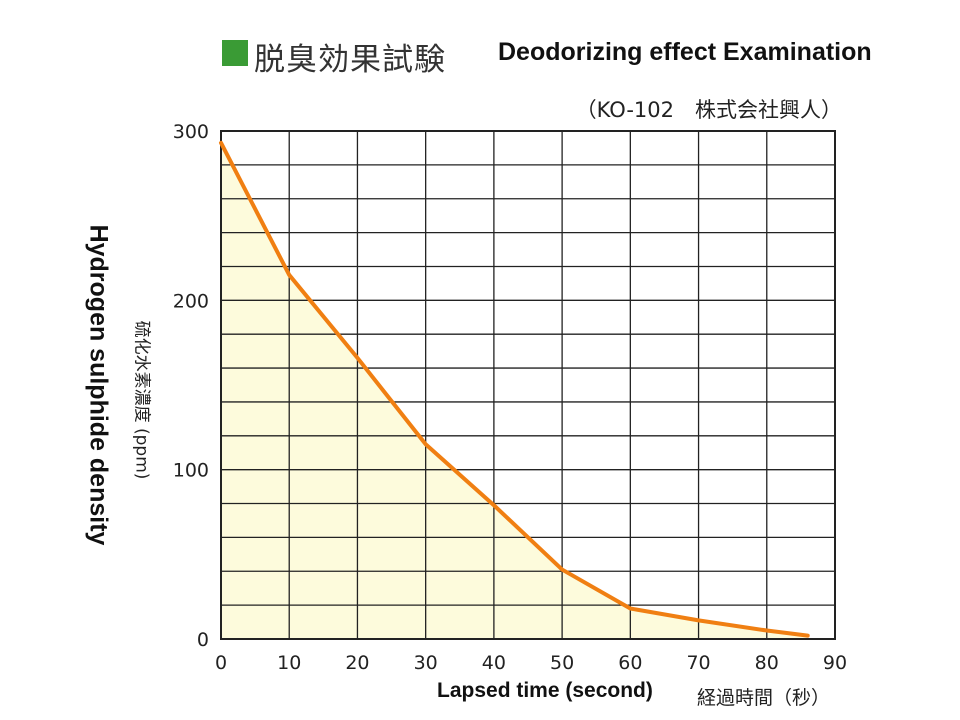  Describe the element at coordinates (630, 663) in the screenshot. I see `x-tick-label: 60` at that location.